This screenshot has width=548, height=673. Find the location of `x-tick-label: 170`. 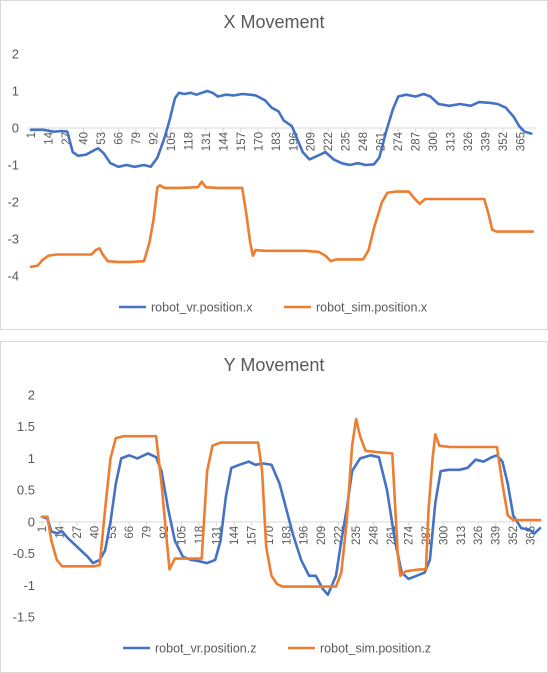

x-tick-label: 170 is located at coordinates (259, 141).